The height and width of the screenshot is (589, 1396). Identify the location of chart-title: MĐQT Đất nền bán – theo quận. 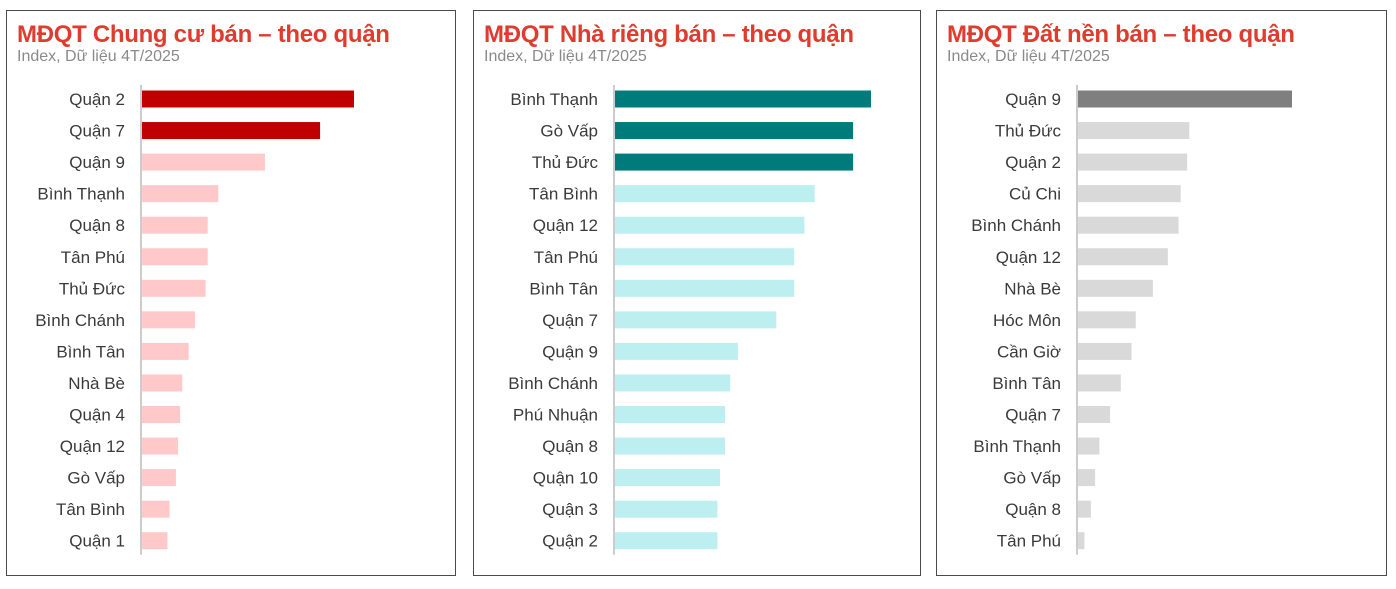
(1121, 34).